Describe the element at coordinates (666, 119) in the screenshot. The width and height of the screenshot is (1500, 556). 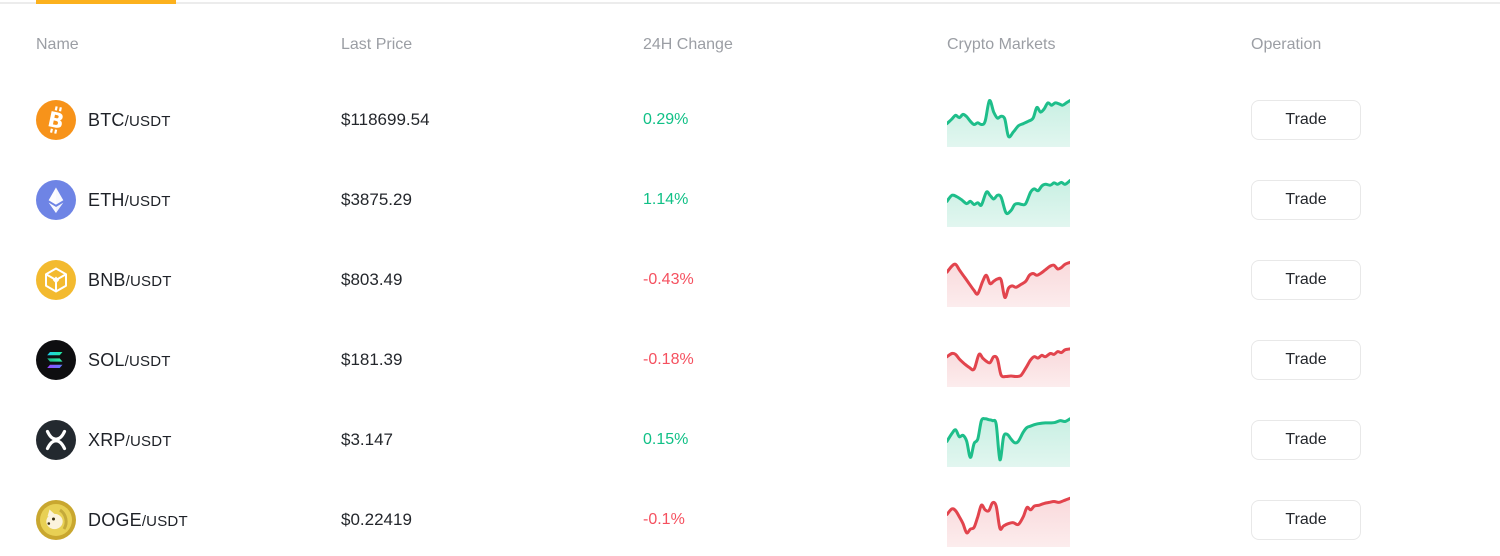
I see `change-24h: 0.29%` at that location.